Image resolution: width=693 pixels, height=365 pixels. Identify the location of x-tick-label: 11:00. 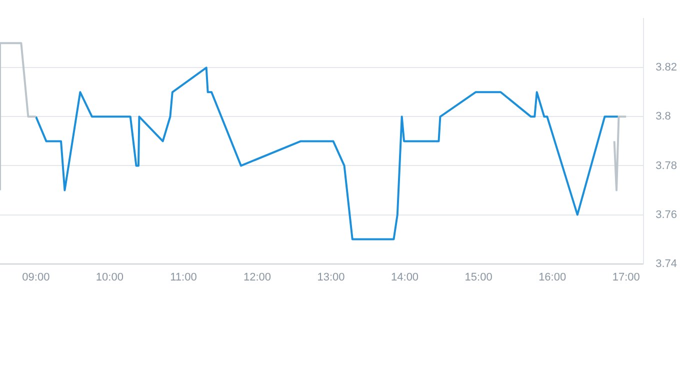
(183, 277).